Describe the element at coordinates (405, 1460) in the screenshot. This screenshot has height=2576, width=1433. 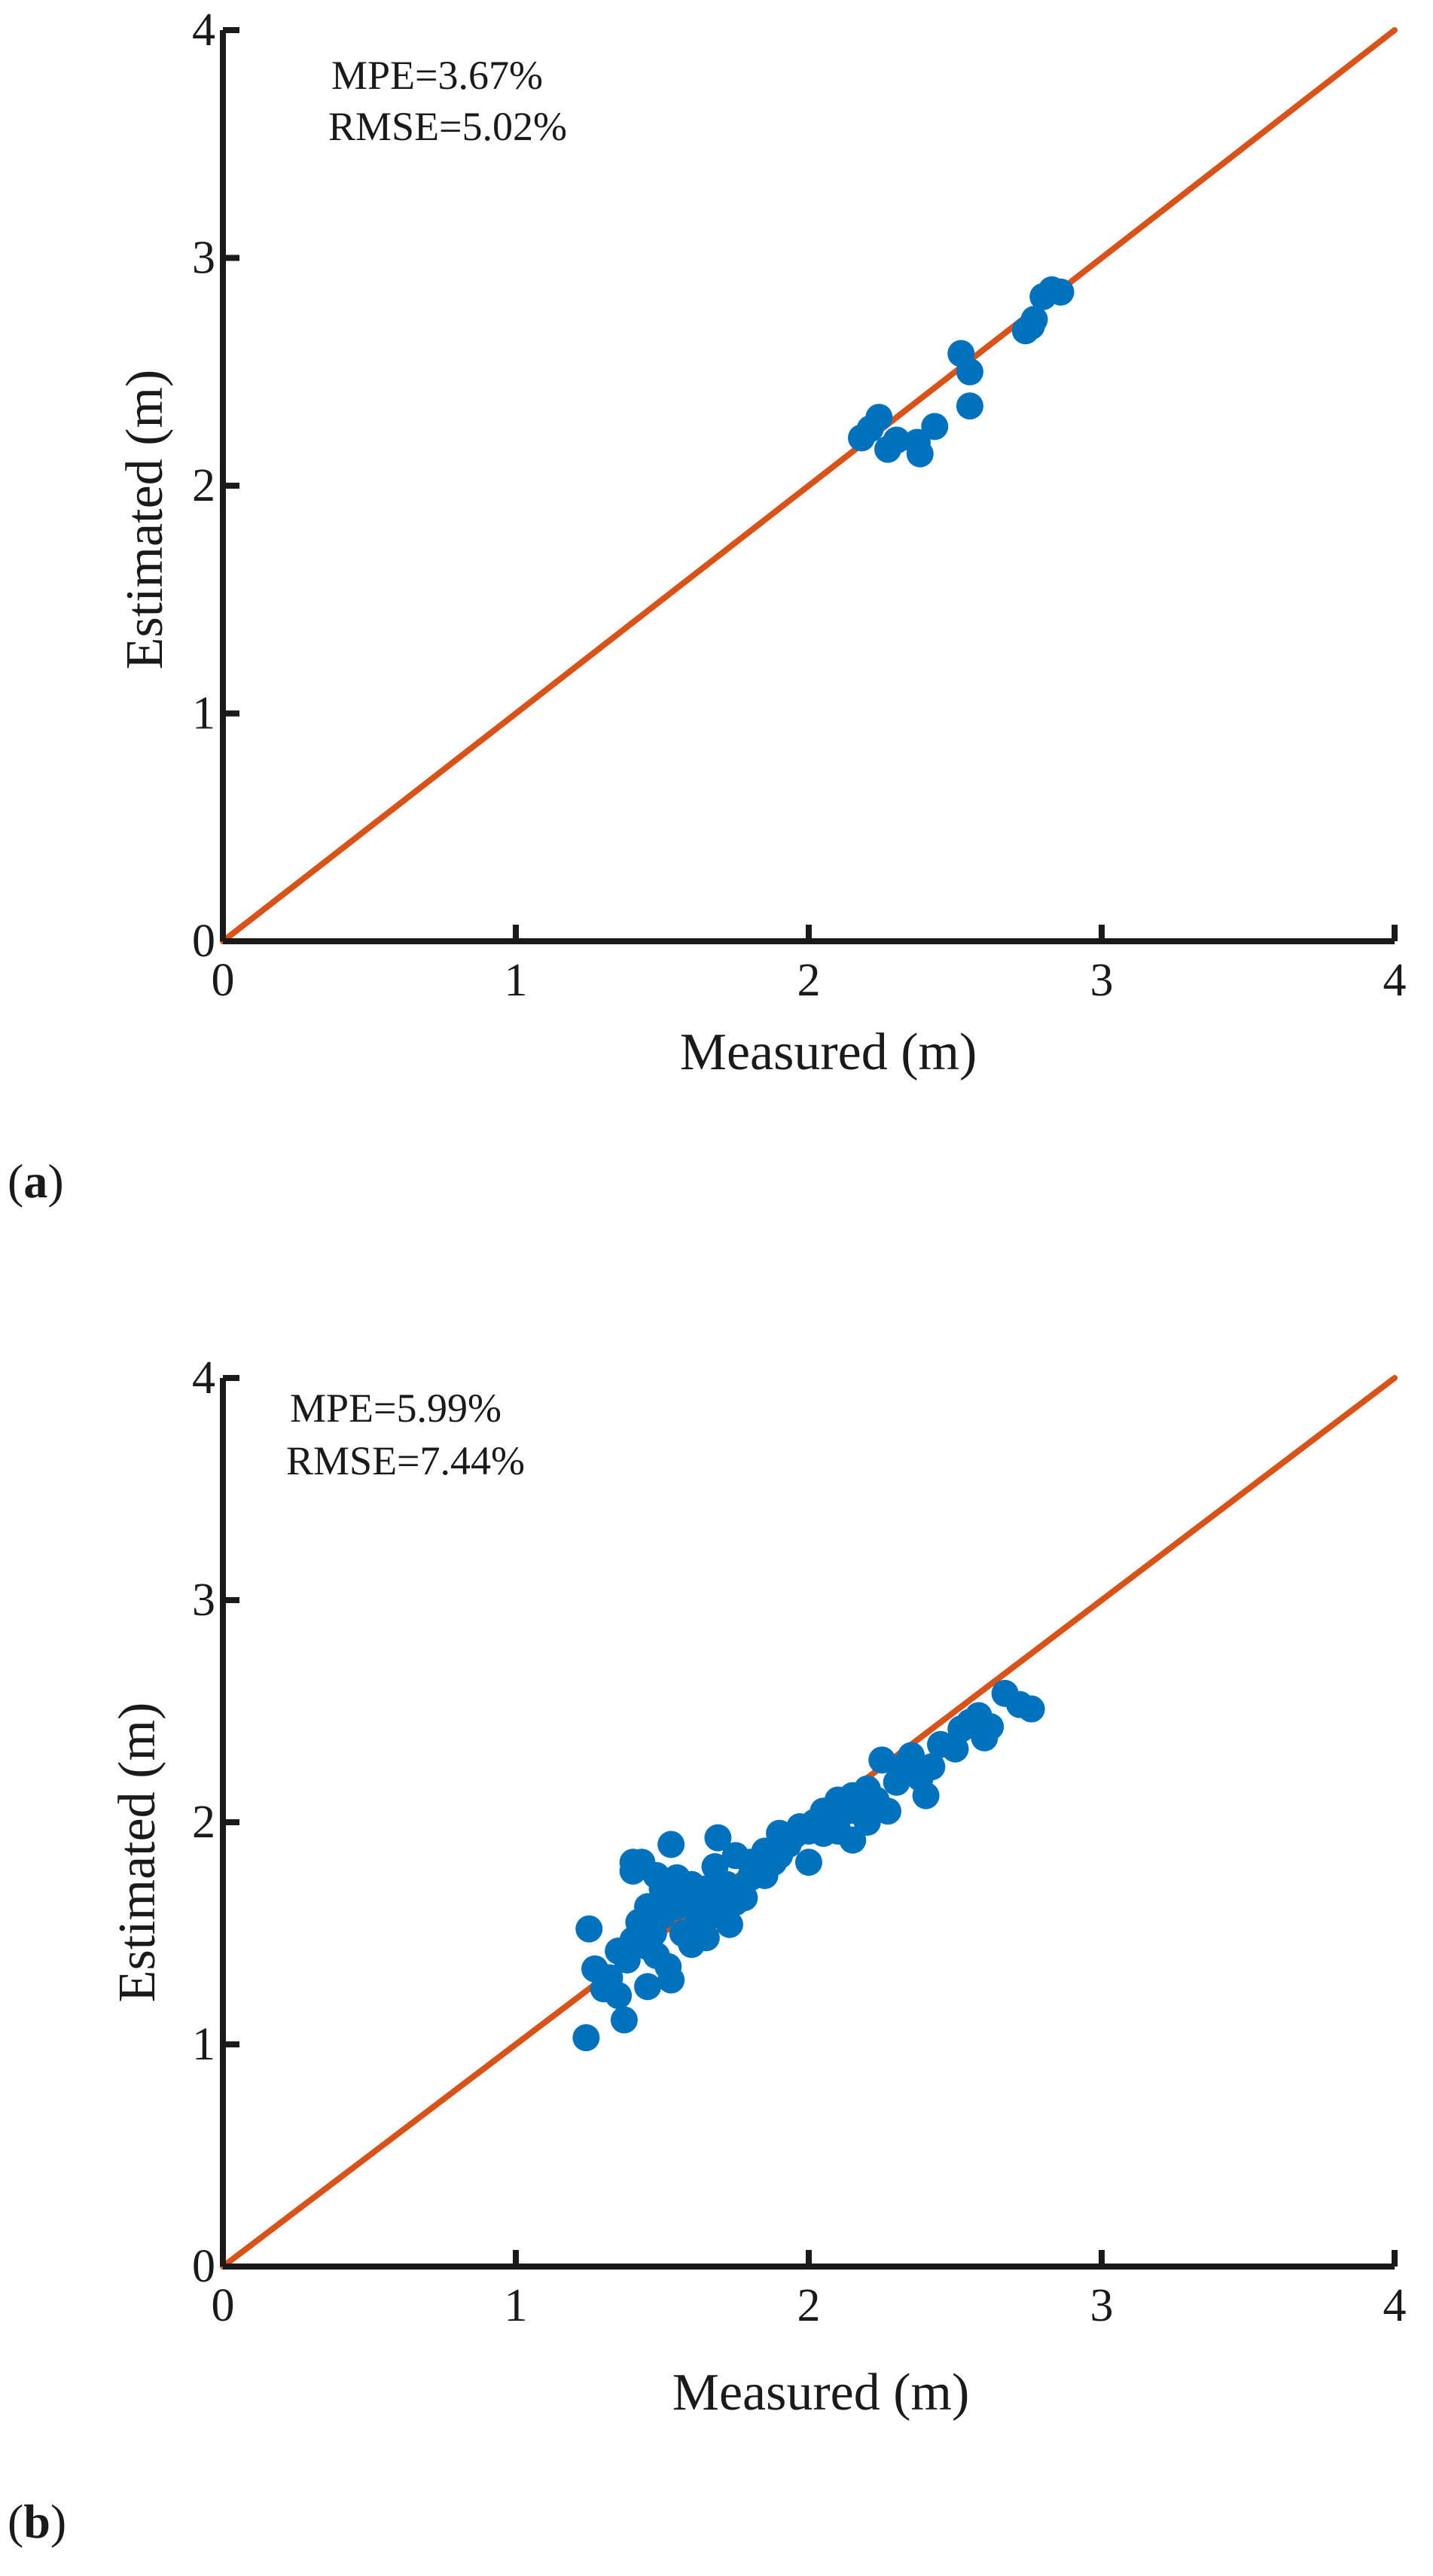
I see `annotation-rmse-b: RMSE=7.44%` at that location.